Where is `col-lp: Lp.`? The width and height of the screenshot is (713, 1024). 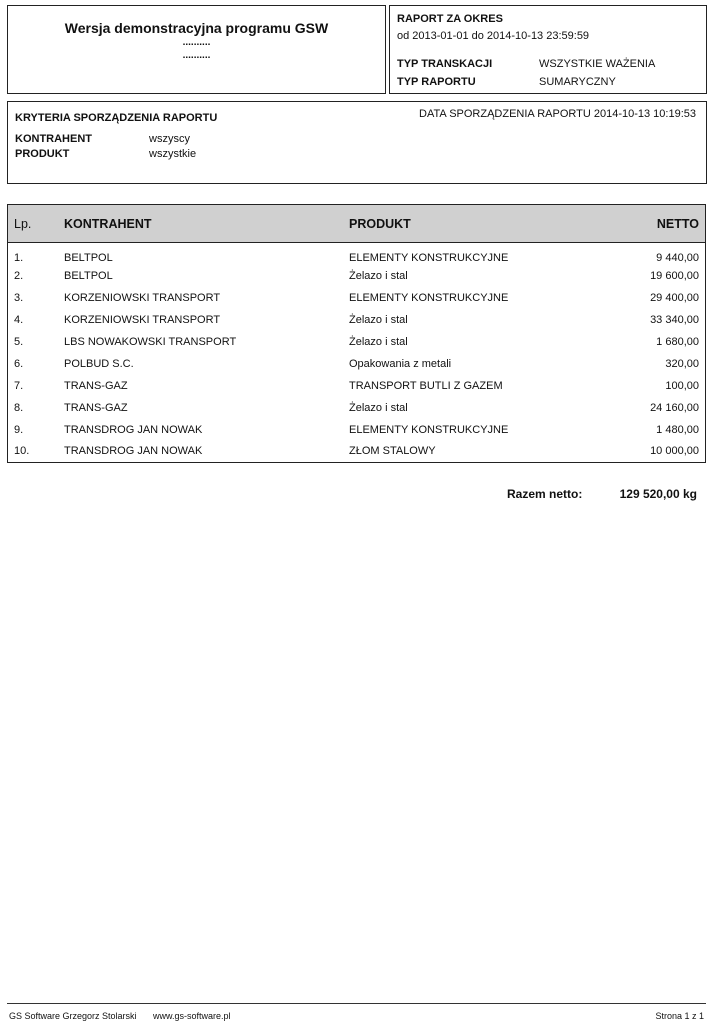
col-lp: Lp. is located at coordinates (32, 223).